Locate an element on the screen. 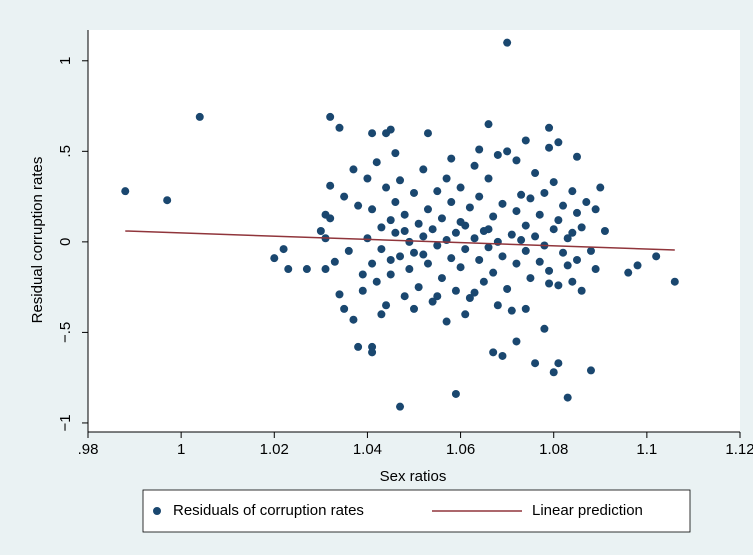 This screenshot has width=753, height=555. x-tick-label: 1.1 is located at coordinates (646, 449).